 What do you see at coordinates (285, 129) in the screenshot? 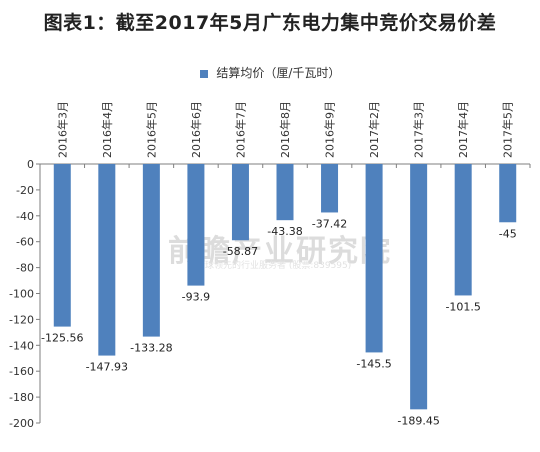
I see `x-category-label: 2016年8月` at bounding box center [285, 129].